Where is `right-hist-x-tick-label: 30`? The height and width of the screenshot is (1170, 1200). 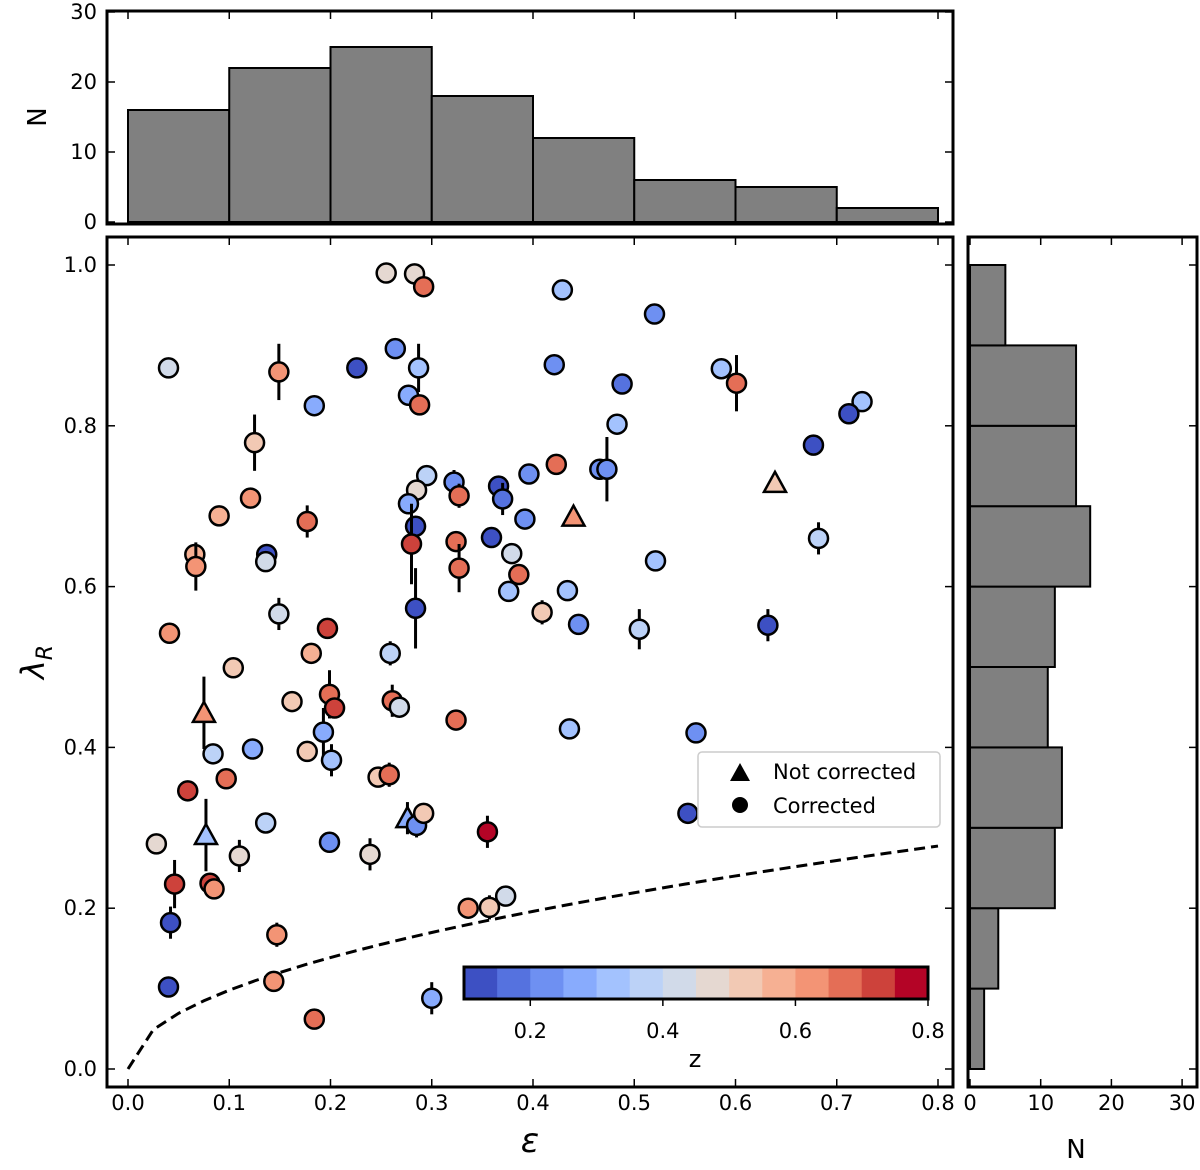
right-hist-x-tick-label: 30 is located at coordinates (1182, 1103).